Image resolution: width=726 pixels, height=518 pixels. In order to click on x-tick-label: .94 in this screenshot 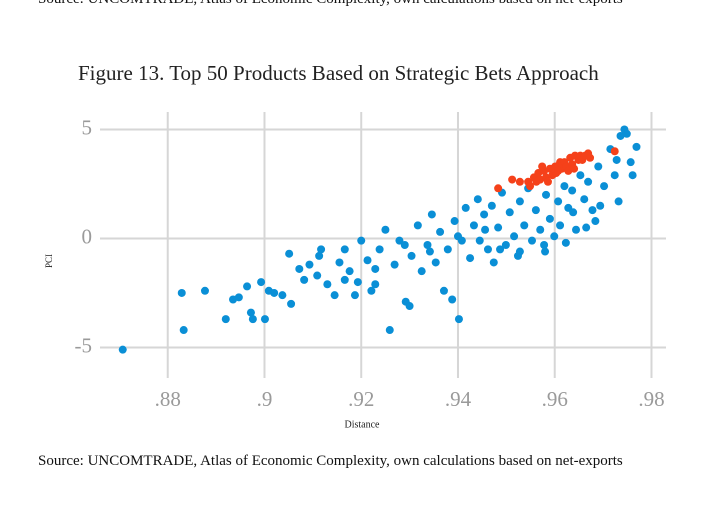, I will do `click(458, 399)`.